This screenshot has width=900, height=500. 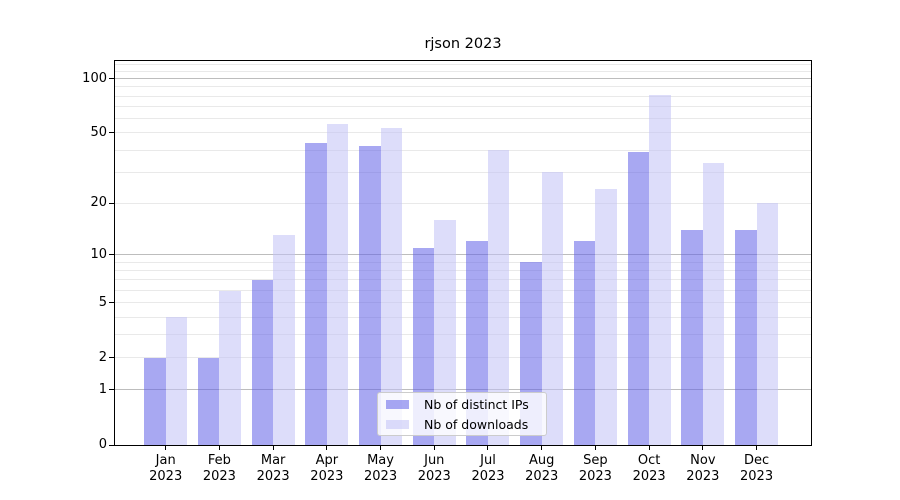 I want to click on x-axis-tick-label: Jul 2023, so click(x=488, y=468).